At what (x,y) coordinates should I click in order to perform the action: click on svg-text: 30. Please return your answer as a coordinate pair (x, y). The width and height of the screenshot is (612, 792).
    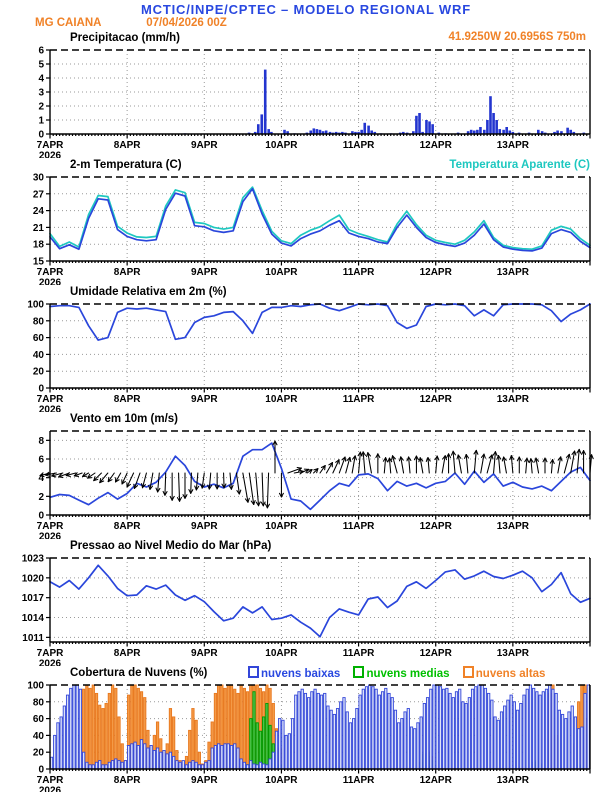
    Looking at the image, I should click on (39, 178).